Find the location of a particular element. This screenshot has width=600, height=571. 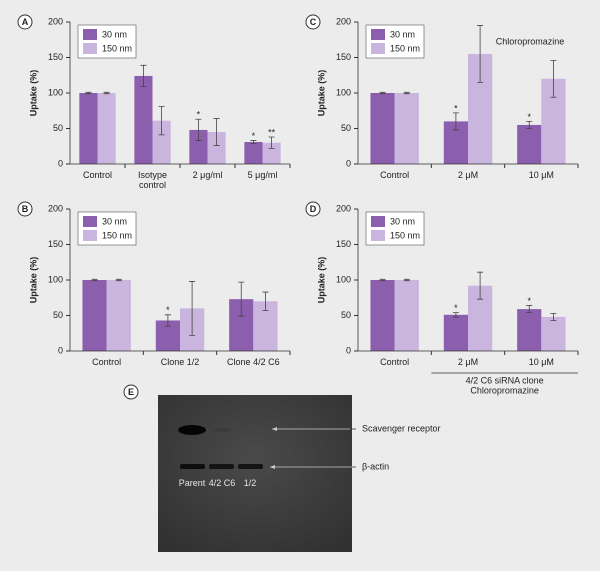

panel-letter: B is located at coordinates (25, 209).